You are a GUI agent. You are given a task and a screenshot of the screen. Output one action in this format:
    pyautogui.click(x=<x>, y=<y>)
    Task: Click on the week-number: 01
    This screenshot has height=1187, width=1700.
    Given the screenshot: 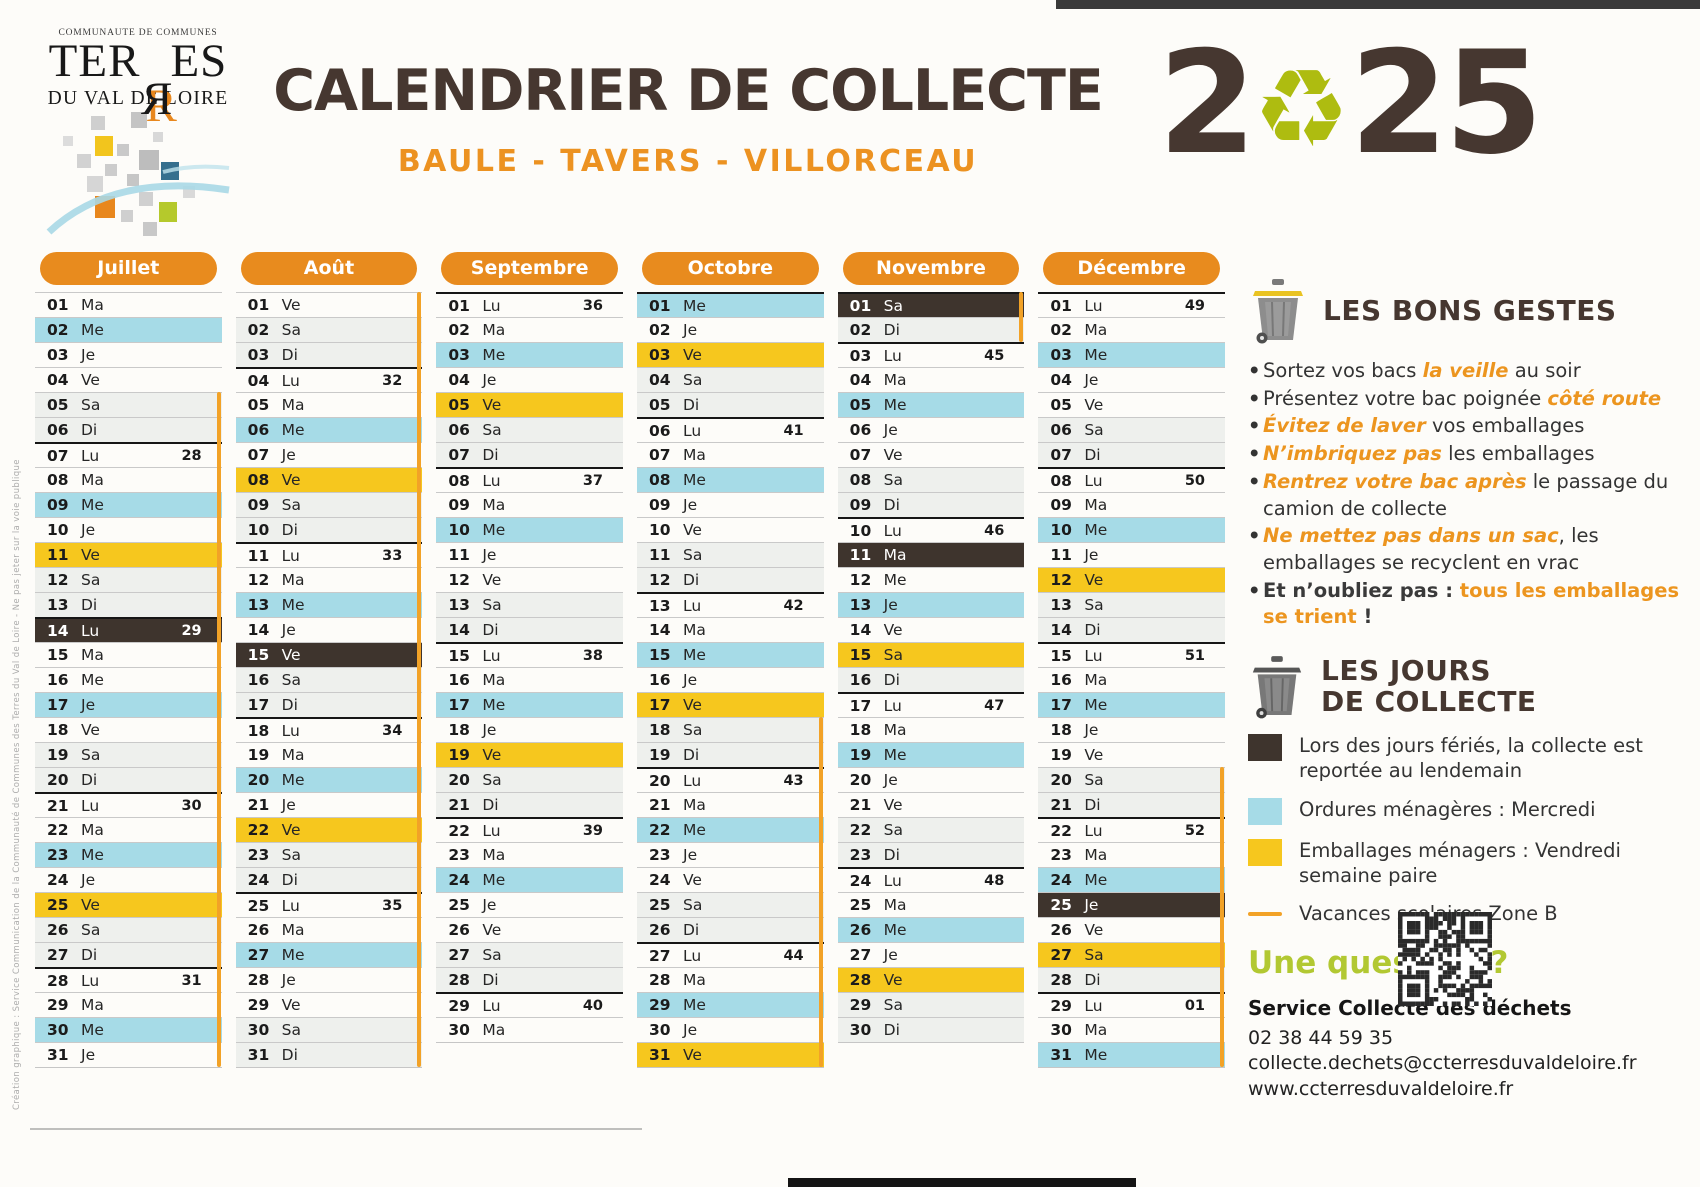 What is the action you would take?
    pyautogui.click(x=1194, y=1005)
    